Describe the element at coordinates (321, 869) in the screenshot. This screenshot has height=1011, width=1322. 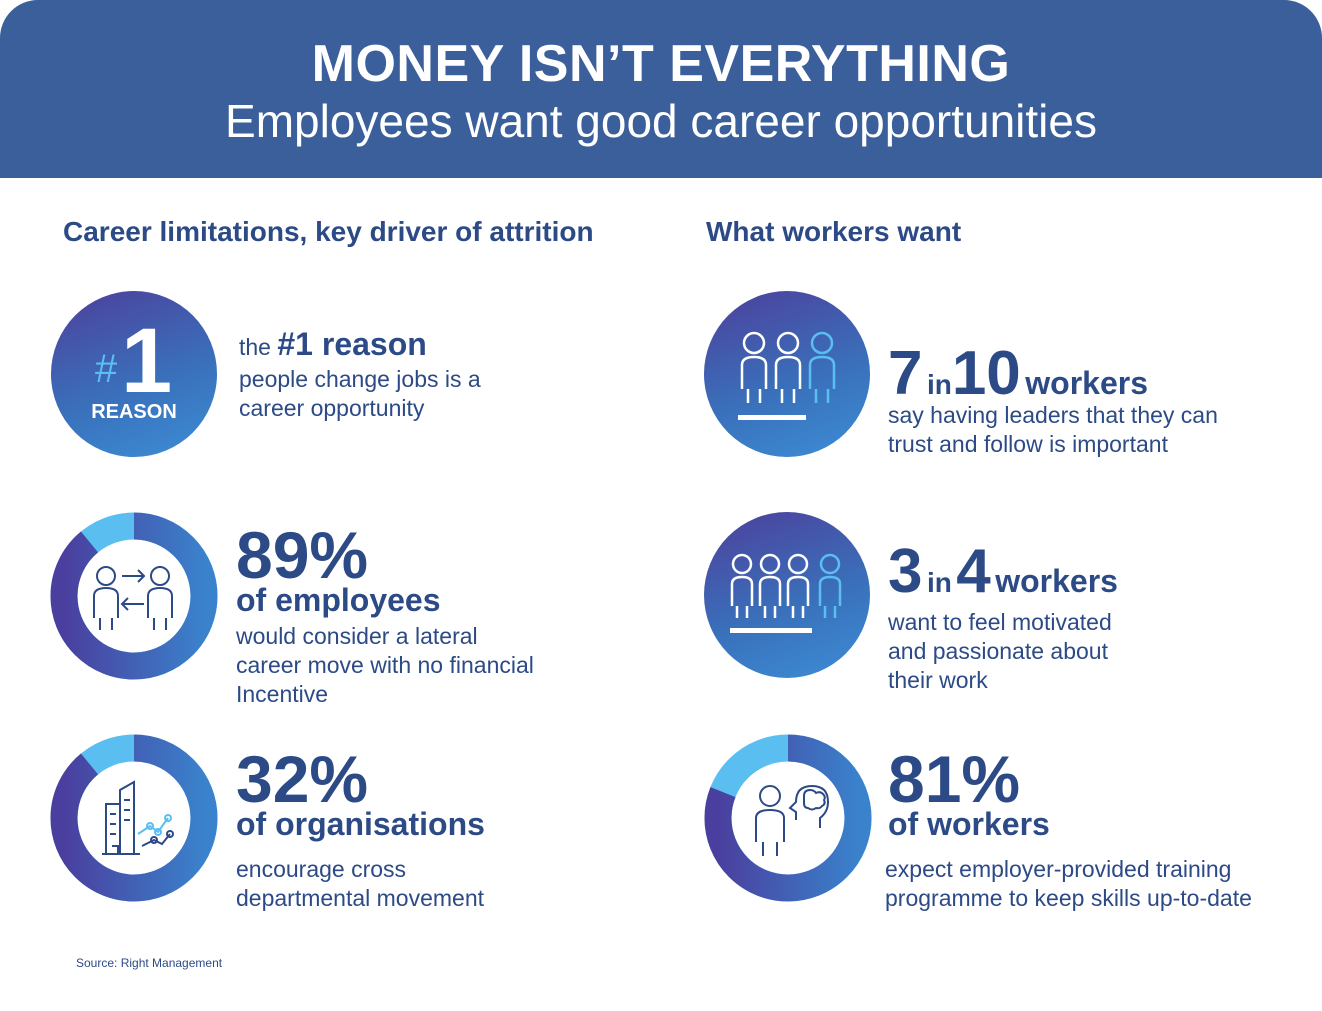
I see `organisations-line-1: encourage cross` at that location.